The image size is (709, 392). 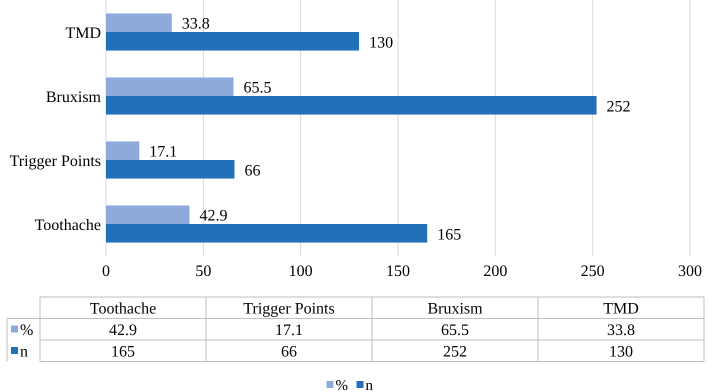 I want to click on x-tick-label: 0, so click(x=106, y=271).